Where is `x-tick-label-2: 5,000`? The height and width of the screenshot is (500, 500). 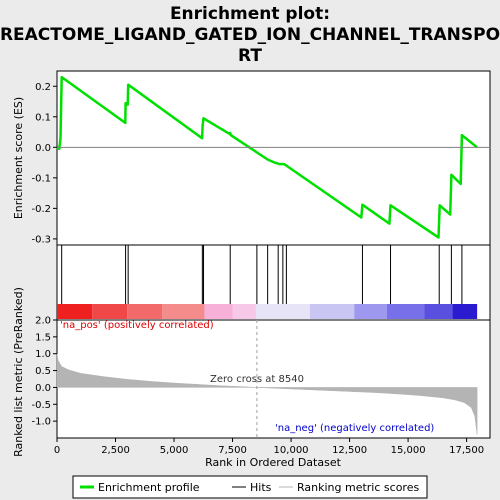 x-tick-label-2: 5,000 is located at coordinates (174, 450).